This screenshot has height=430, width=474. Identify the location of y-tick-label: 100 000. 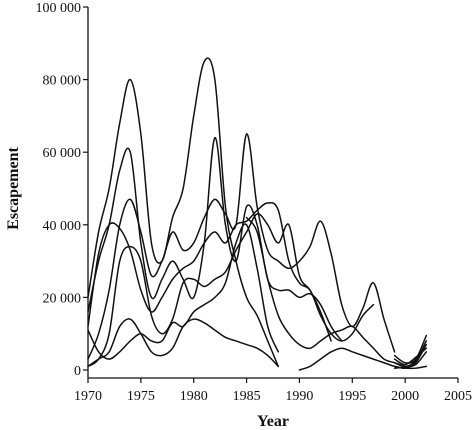
(59, 8).